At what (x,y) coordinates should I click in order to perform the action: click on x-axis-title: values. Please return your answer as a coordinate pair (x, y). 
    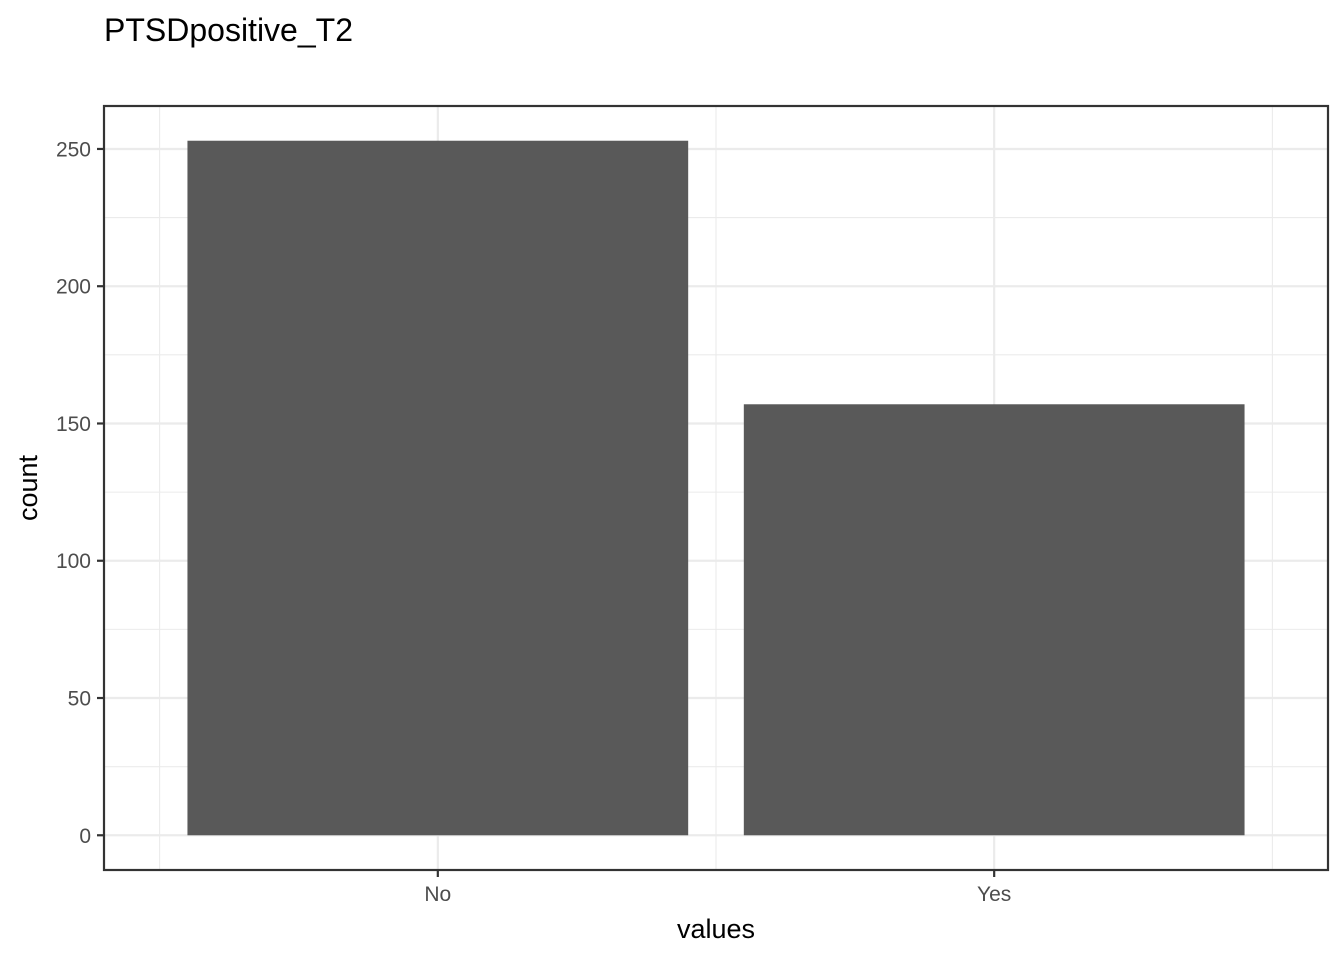
    Looking at the image, I should click on (716, 929).